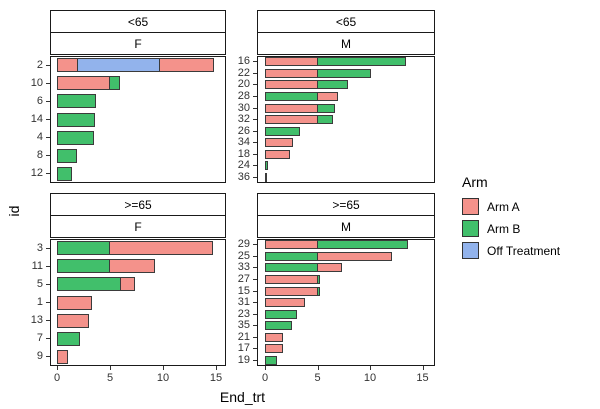 Image resolution: width=600 pixels, height=409 pixels. Describe the element at coordinates (138, 226) in the screenshot. I see `facet-strip-sex: F` at that location.